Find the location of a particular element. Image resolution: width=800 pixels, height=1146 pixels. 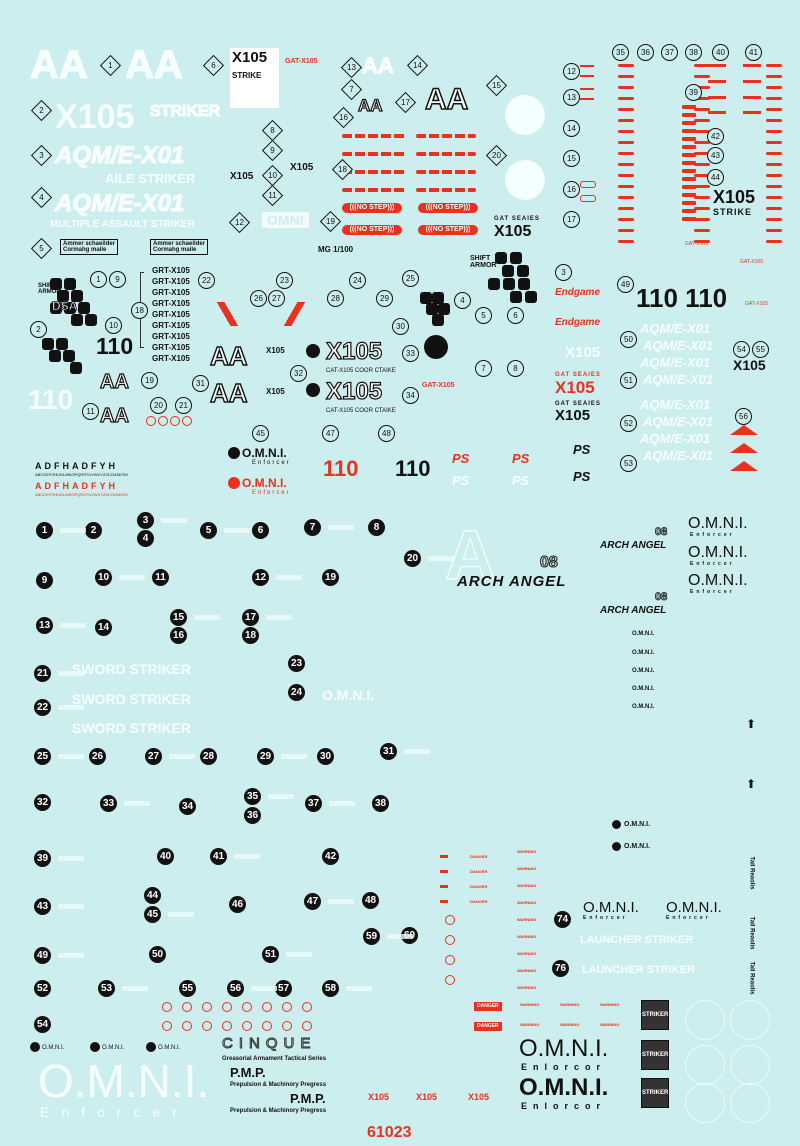

cat-caption: CAT-X105 COOR CTAIKE is located at coordinates (361, 371).